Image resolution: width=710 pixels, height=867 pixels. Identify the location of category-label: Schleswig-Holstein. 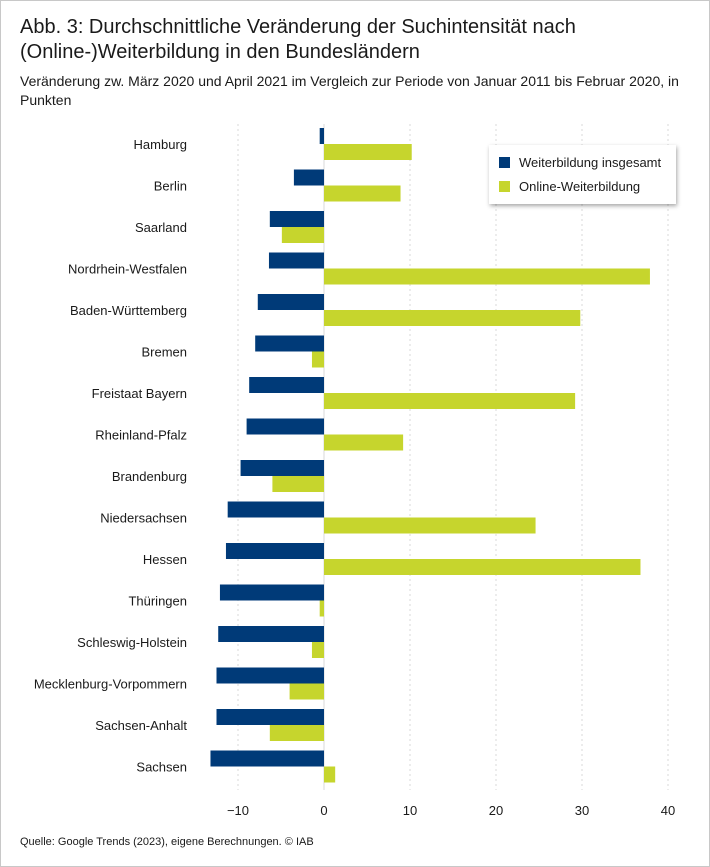
(132, 642).